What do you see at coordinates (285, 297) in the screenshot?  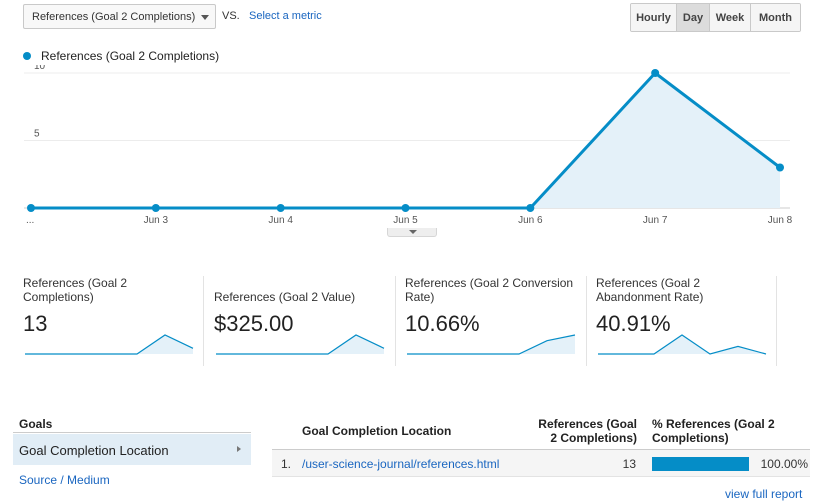 I see `scorecard-label: References (Goal 2 Value)` at bounding box center [285, 297].